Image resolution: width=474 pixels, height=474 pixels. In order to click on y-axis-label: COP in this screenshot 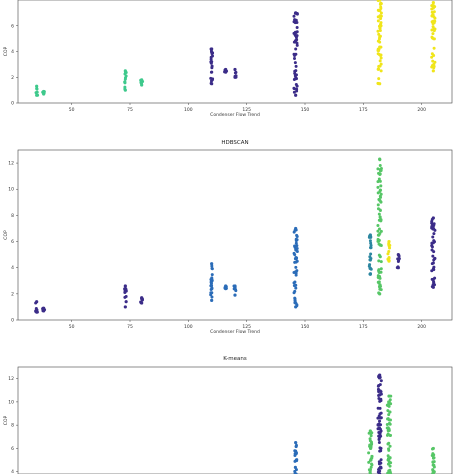, I will do `click(6, 421)`.